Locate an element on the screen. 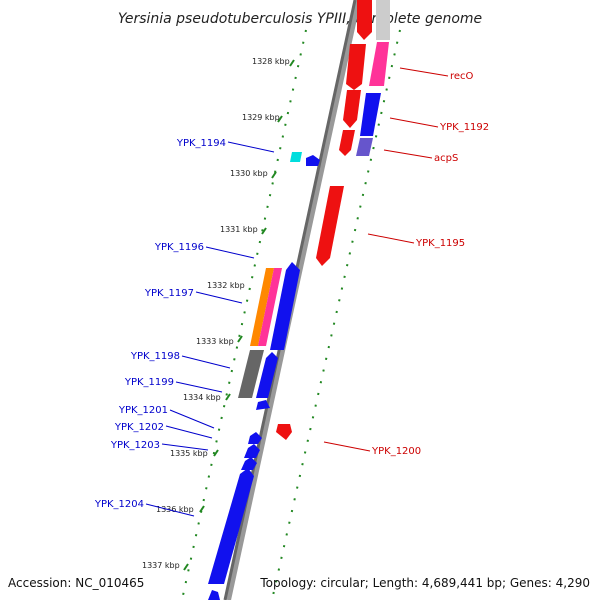 This screenshot has width=600, height=600. gene-label-YPK_1196: YPK_1196 is located at coordinates (179, 247).